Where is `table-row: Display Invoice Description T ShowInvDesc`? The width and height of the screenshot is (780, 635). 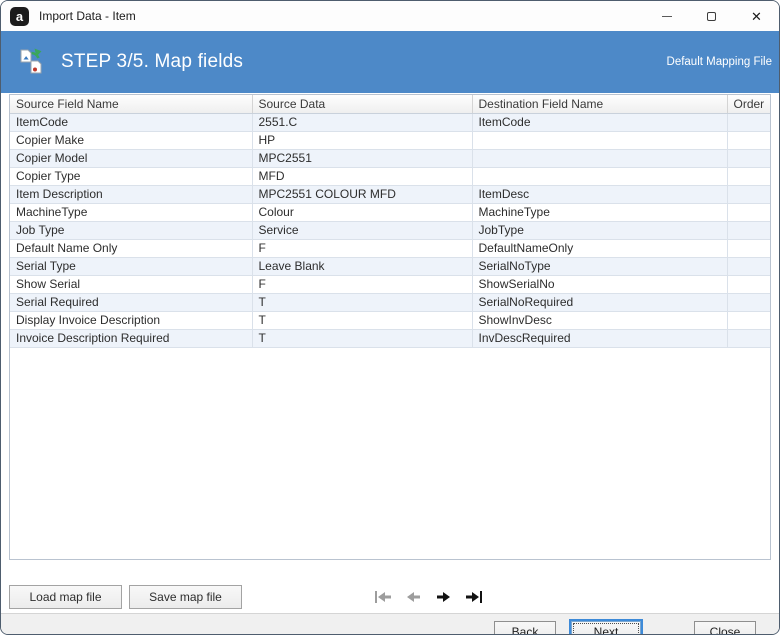
table-row: Display Invoice Description T ShowInvDesc is located at coordinates (390, 320).